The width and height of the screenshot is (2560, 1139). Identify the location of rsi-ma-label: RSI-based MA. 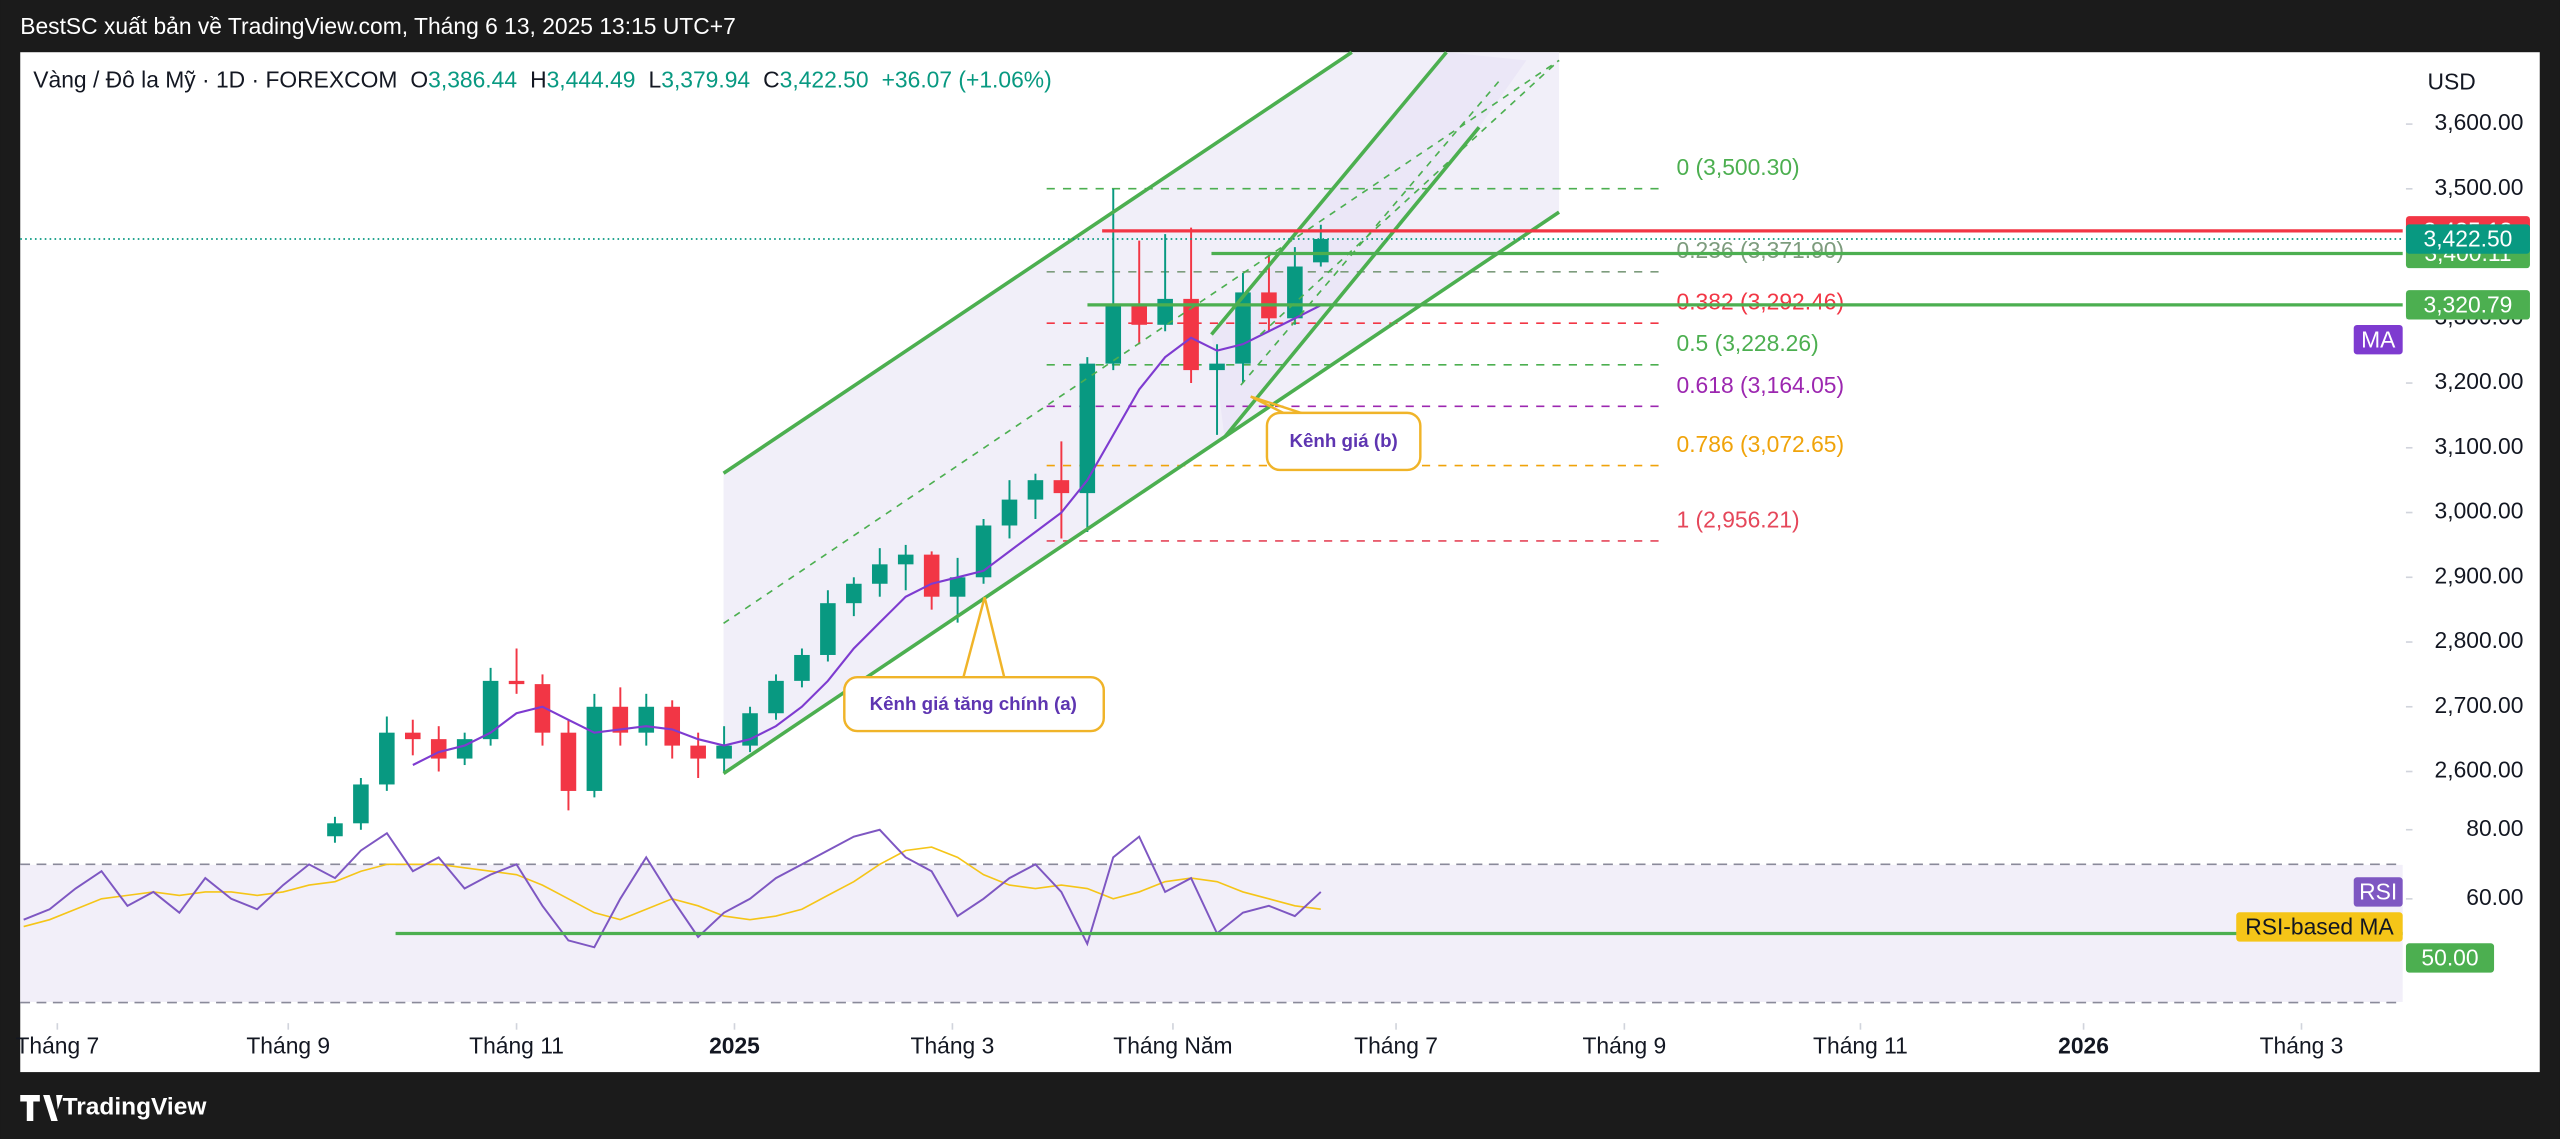
(2319, 927).